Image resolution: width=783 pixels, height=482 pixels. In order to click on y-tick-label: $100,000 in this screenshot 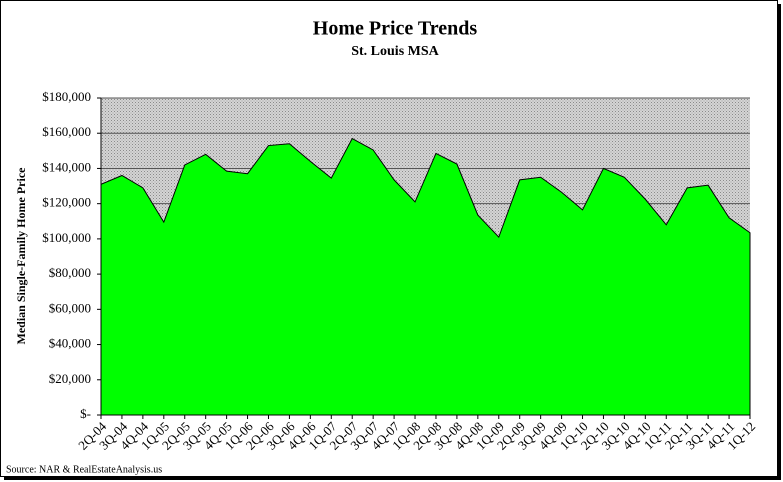, I will do `click(66, 237)`.